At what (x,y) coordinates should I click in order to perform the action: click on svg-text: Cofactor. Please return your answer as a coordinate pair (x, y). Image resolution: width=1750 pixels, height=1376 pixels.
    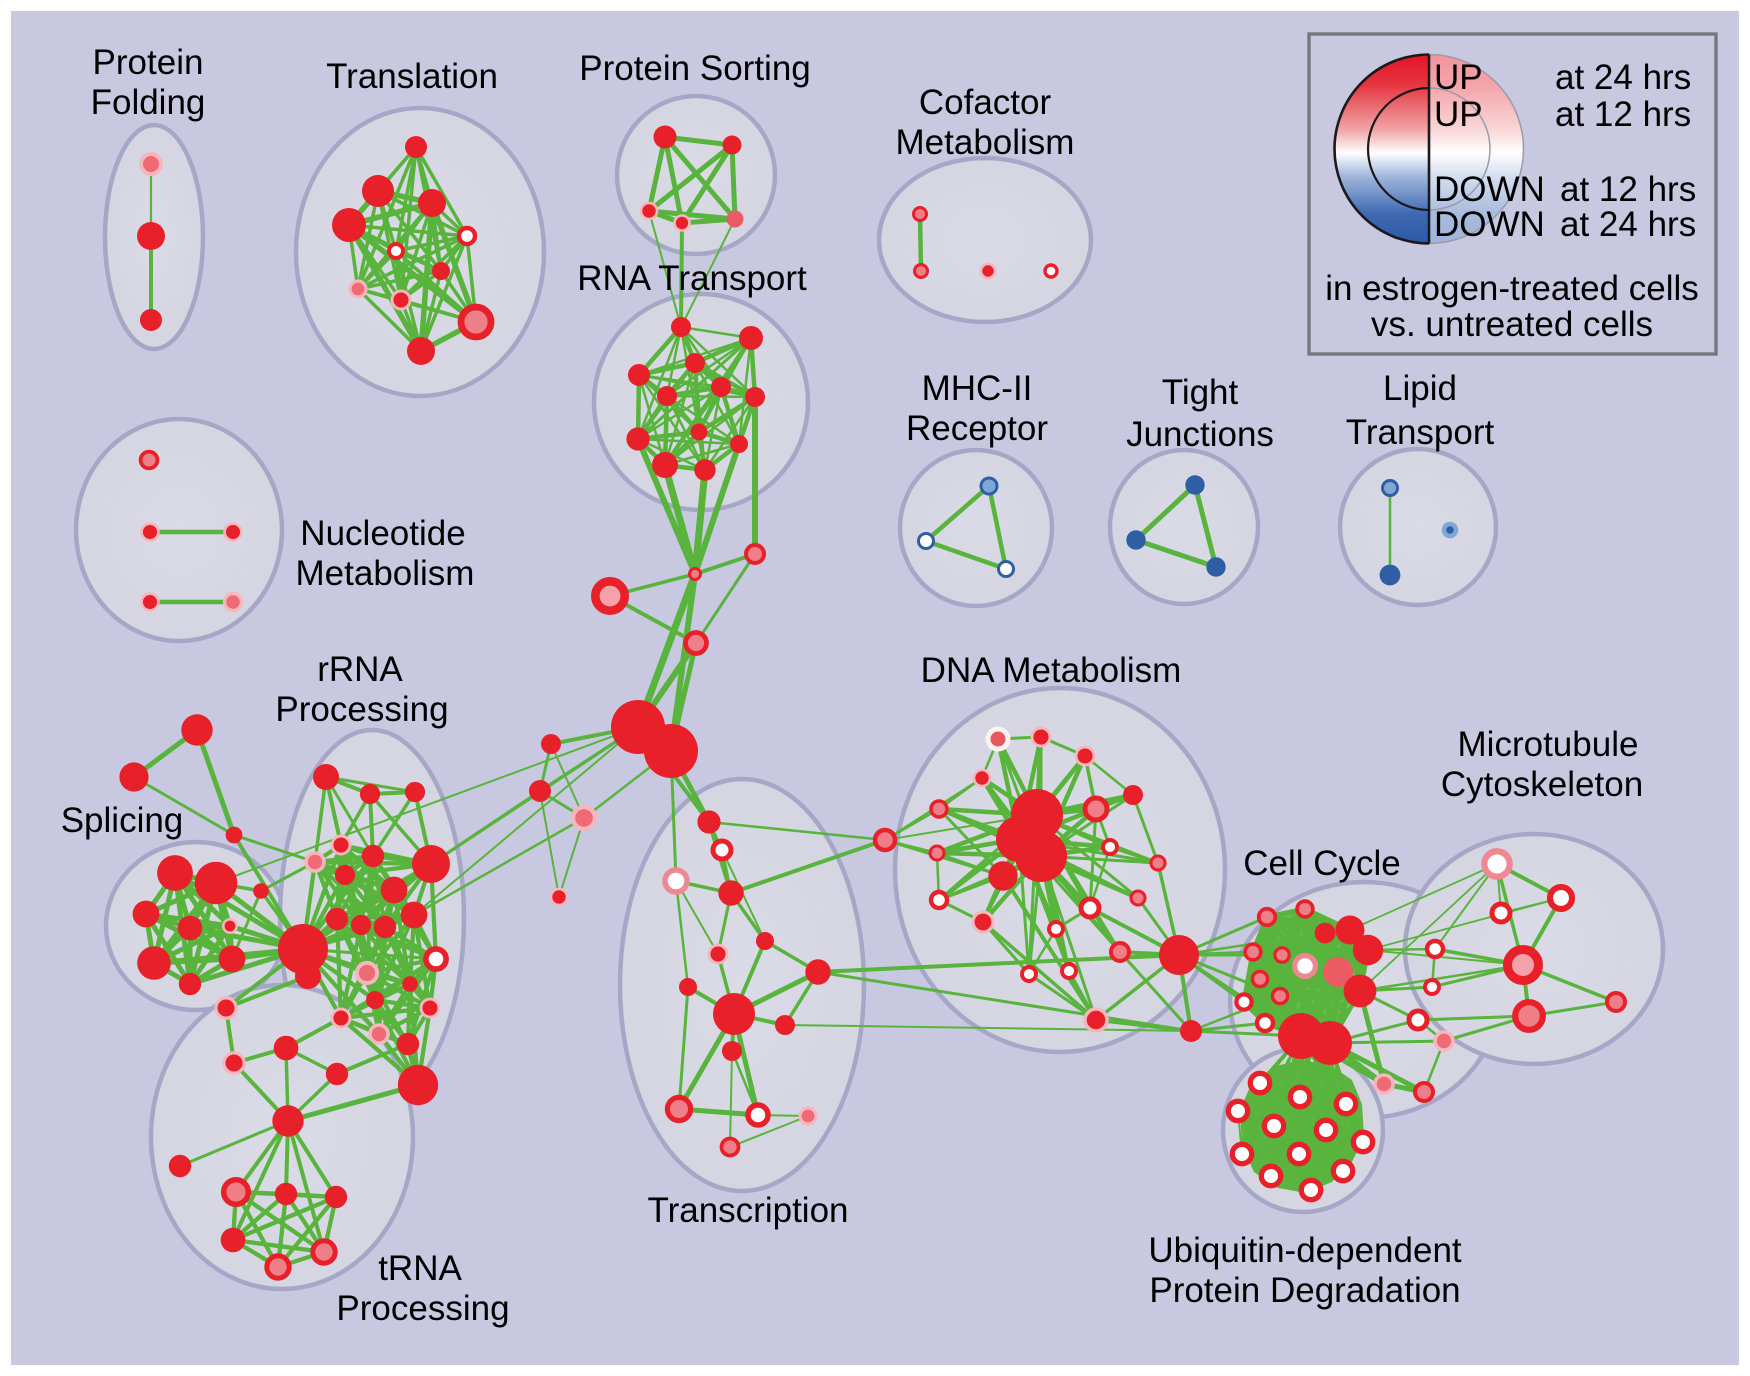
    Looking at the image, I should click on (985, 102).